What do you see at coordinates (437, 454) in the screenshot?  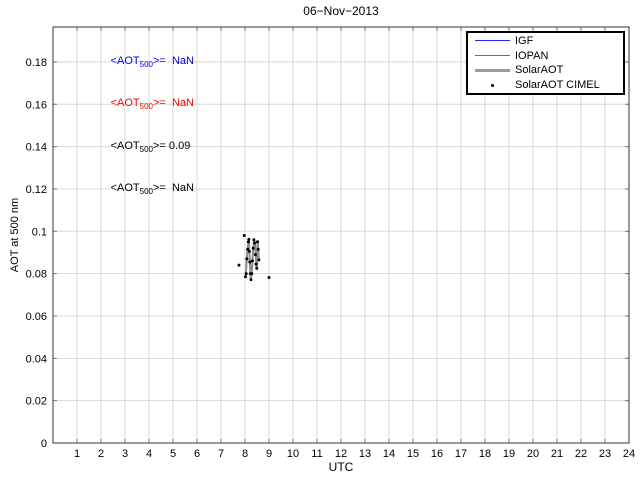 I see `x-tick-label: 16` at bounding box center [437, 454].